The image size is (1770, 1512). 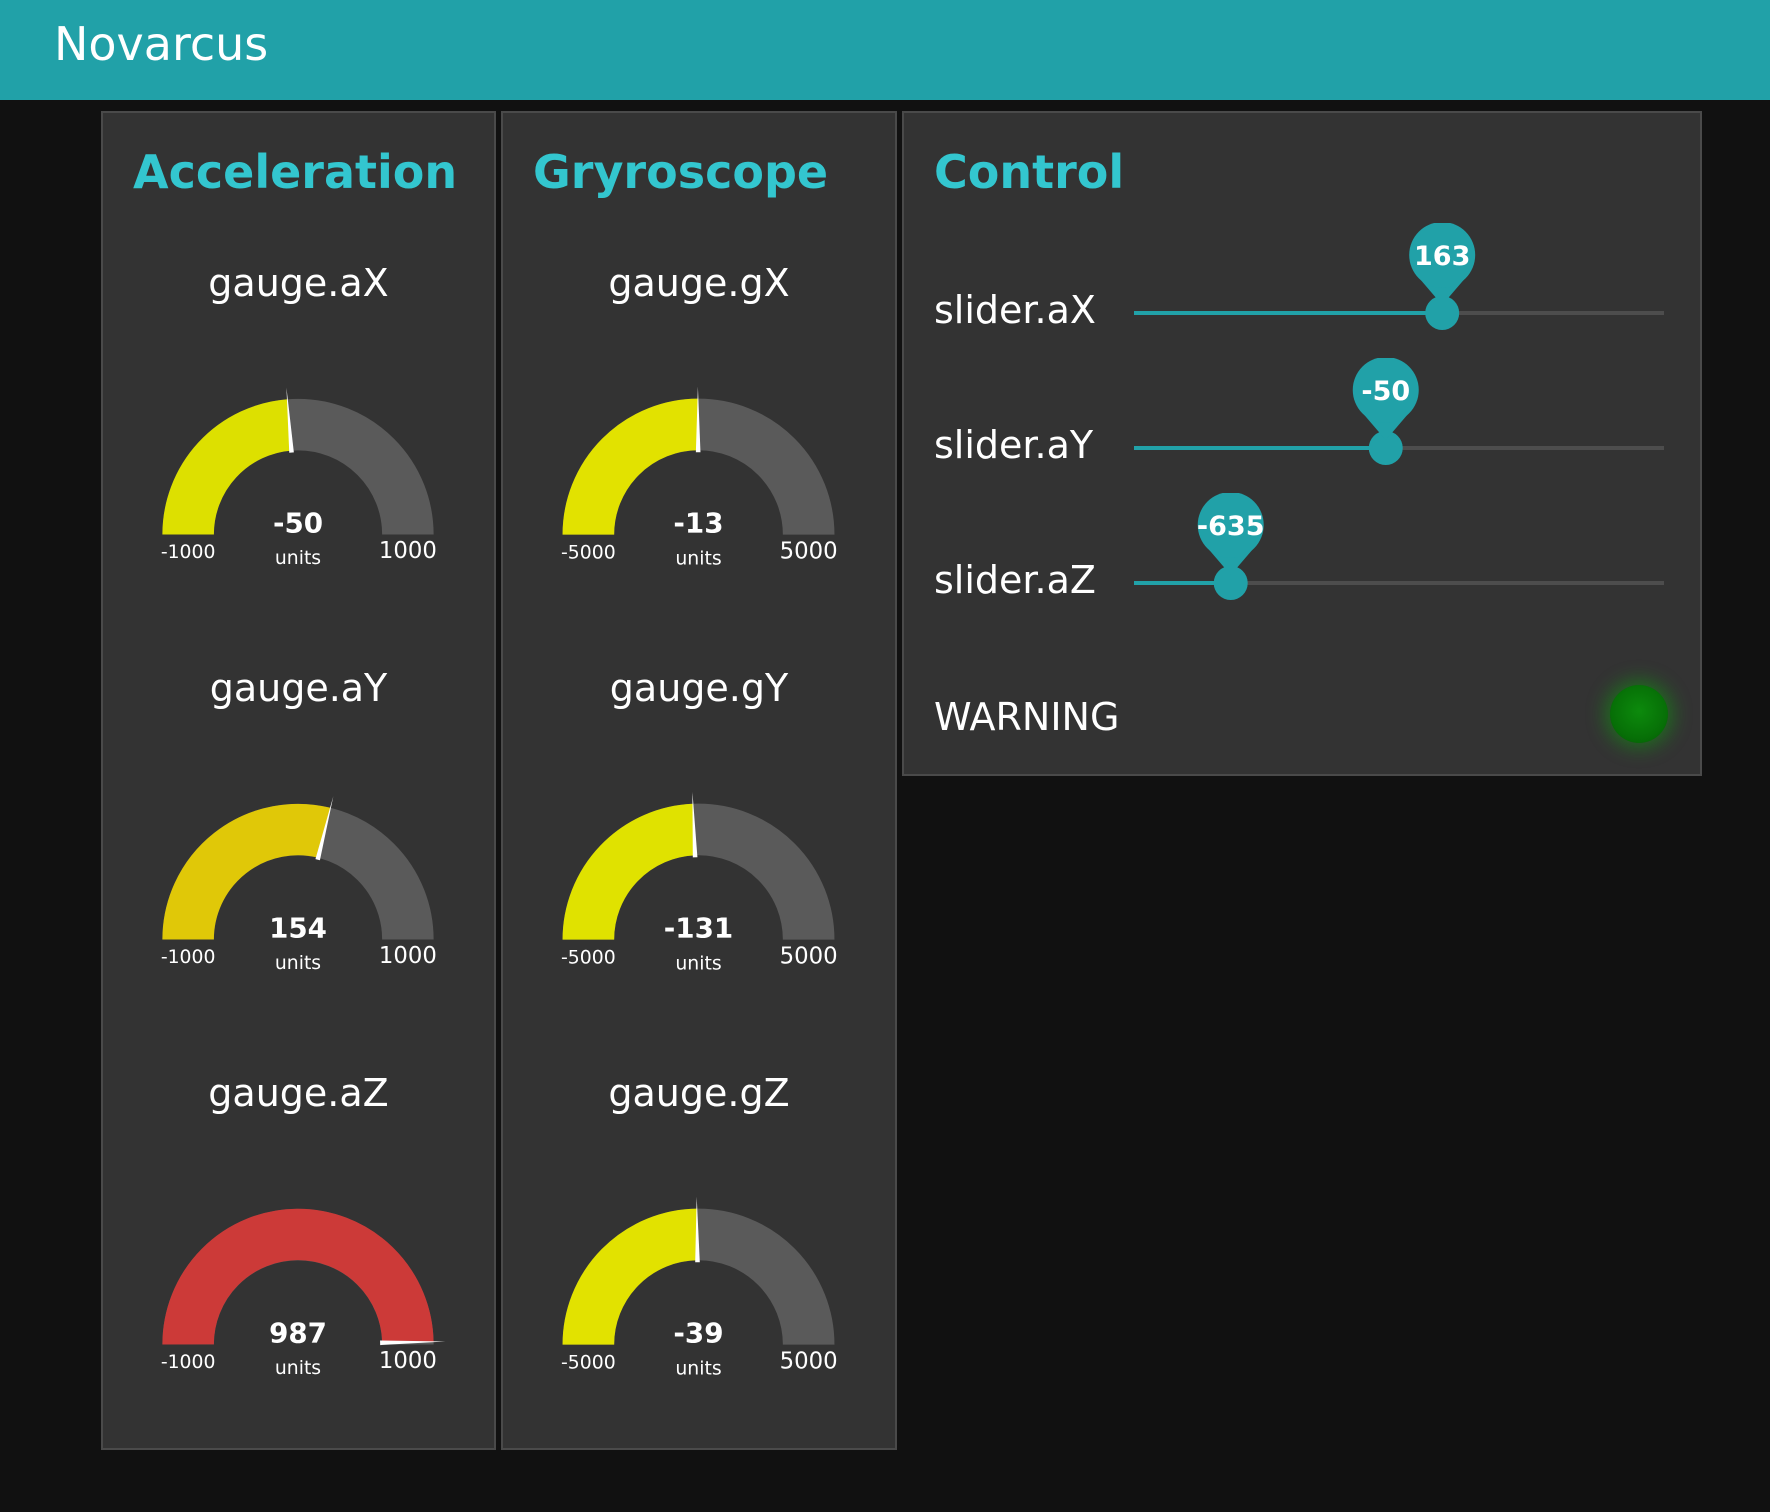 What do you see at coordinates (698, 928) in the screenshot?
I see `gauge-value: -131` at bounding box center [698, 928].